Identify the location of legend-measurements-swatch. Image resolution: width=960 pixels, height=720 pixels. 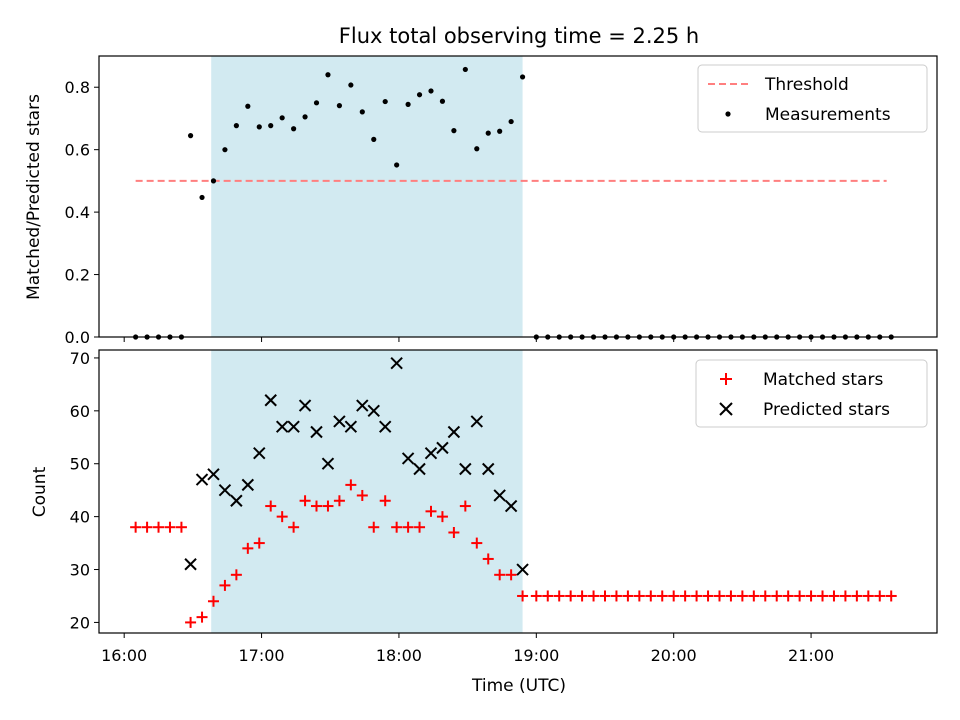
(728, 114).